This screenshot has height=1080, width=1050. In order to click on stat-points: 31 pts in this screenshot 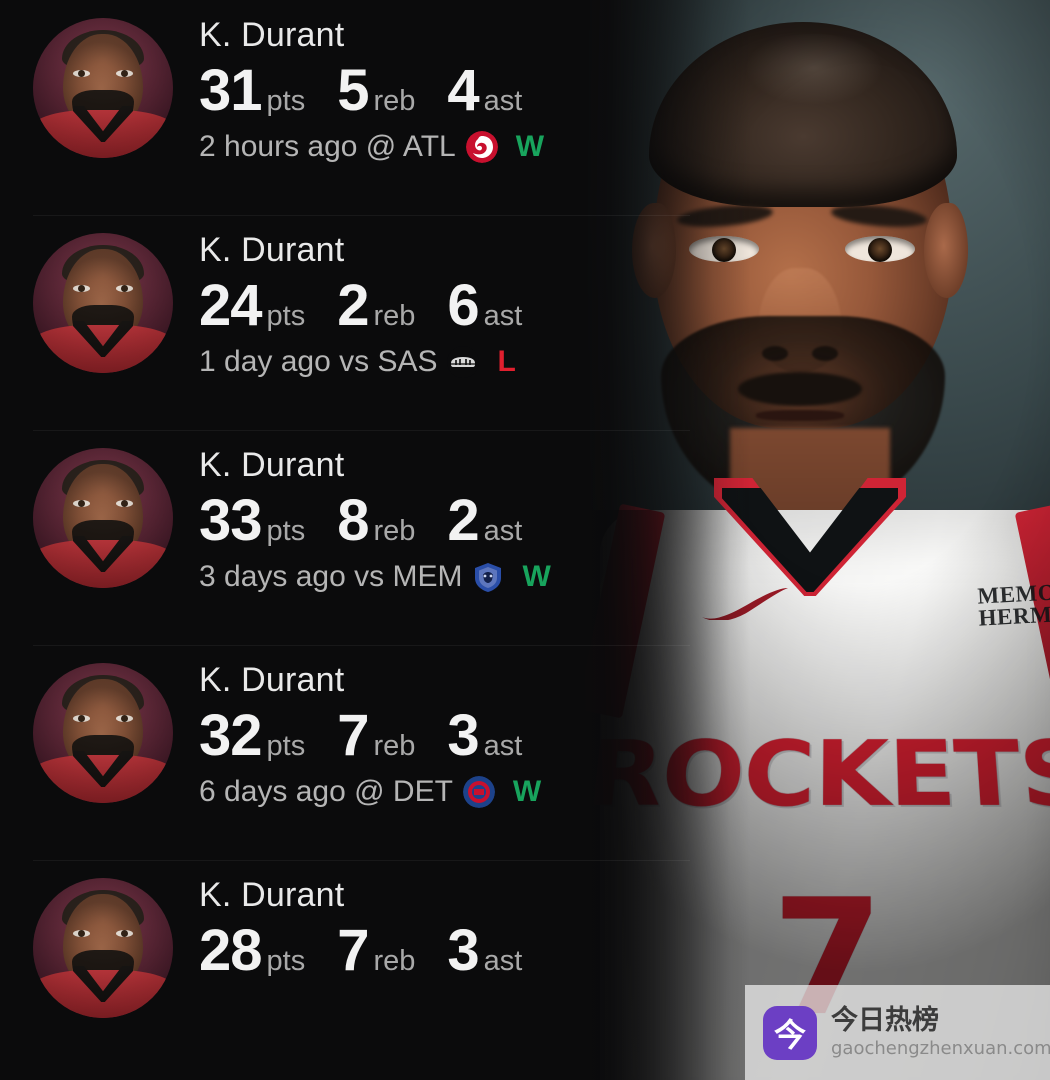, I will do `click(252, 91)`.